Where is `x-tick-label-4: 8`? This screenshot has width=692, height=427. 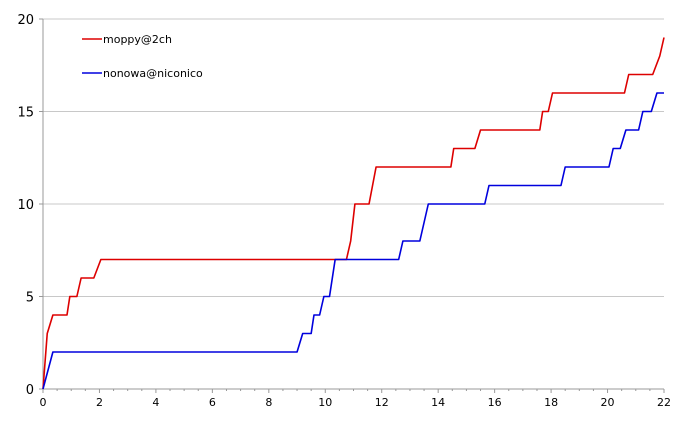
x-tick-label-4: 8 is located at coordinates (268, 402).